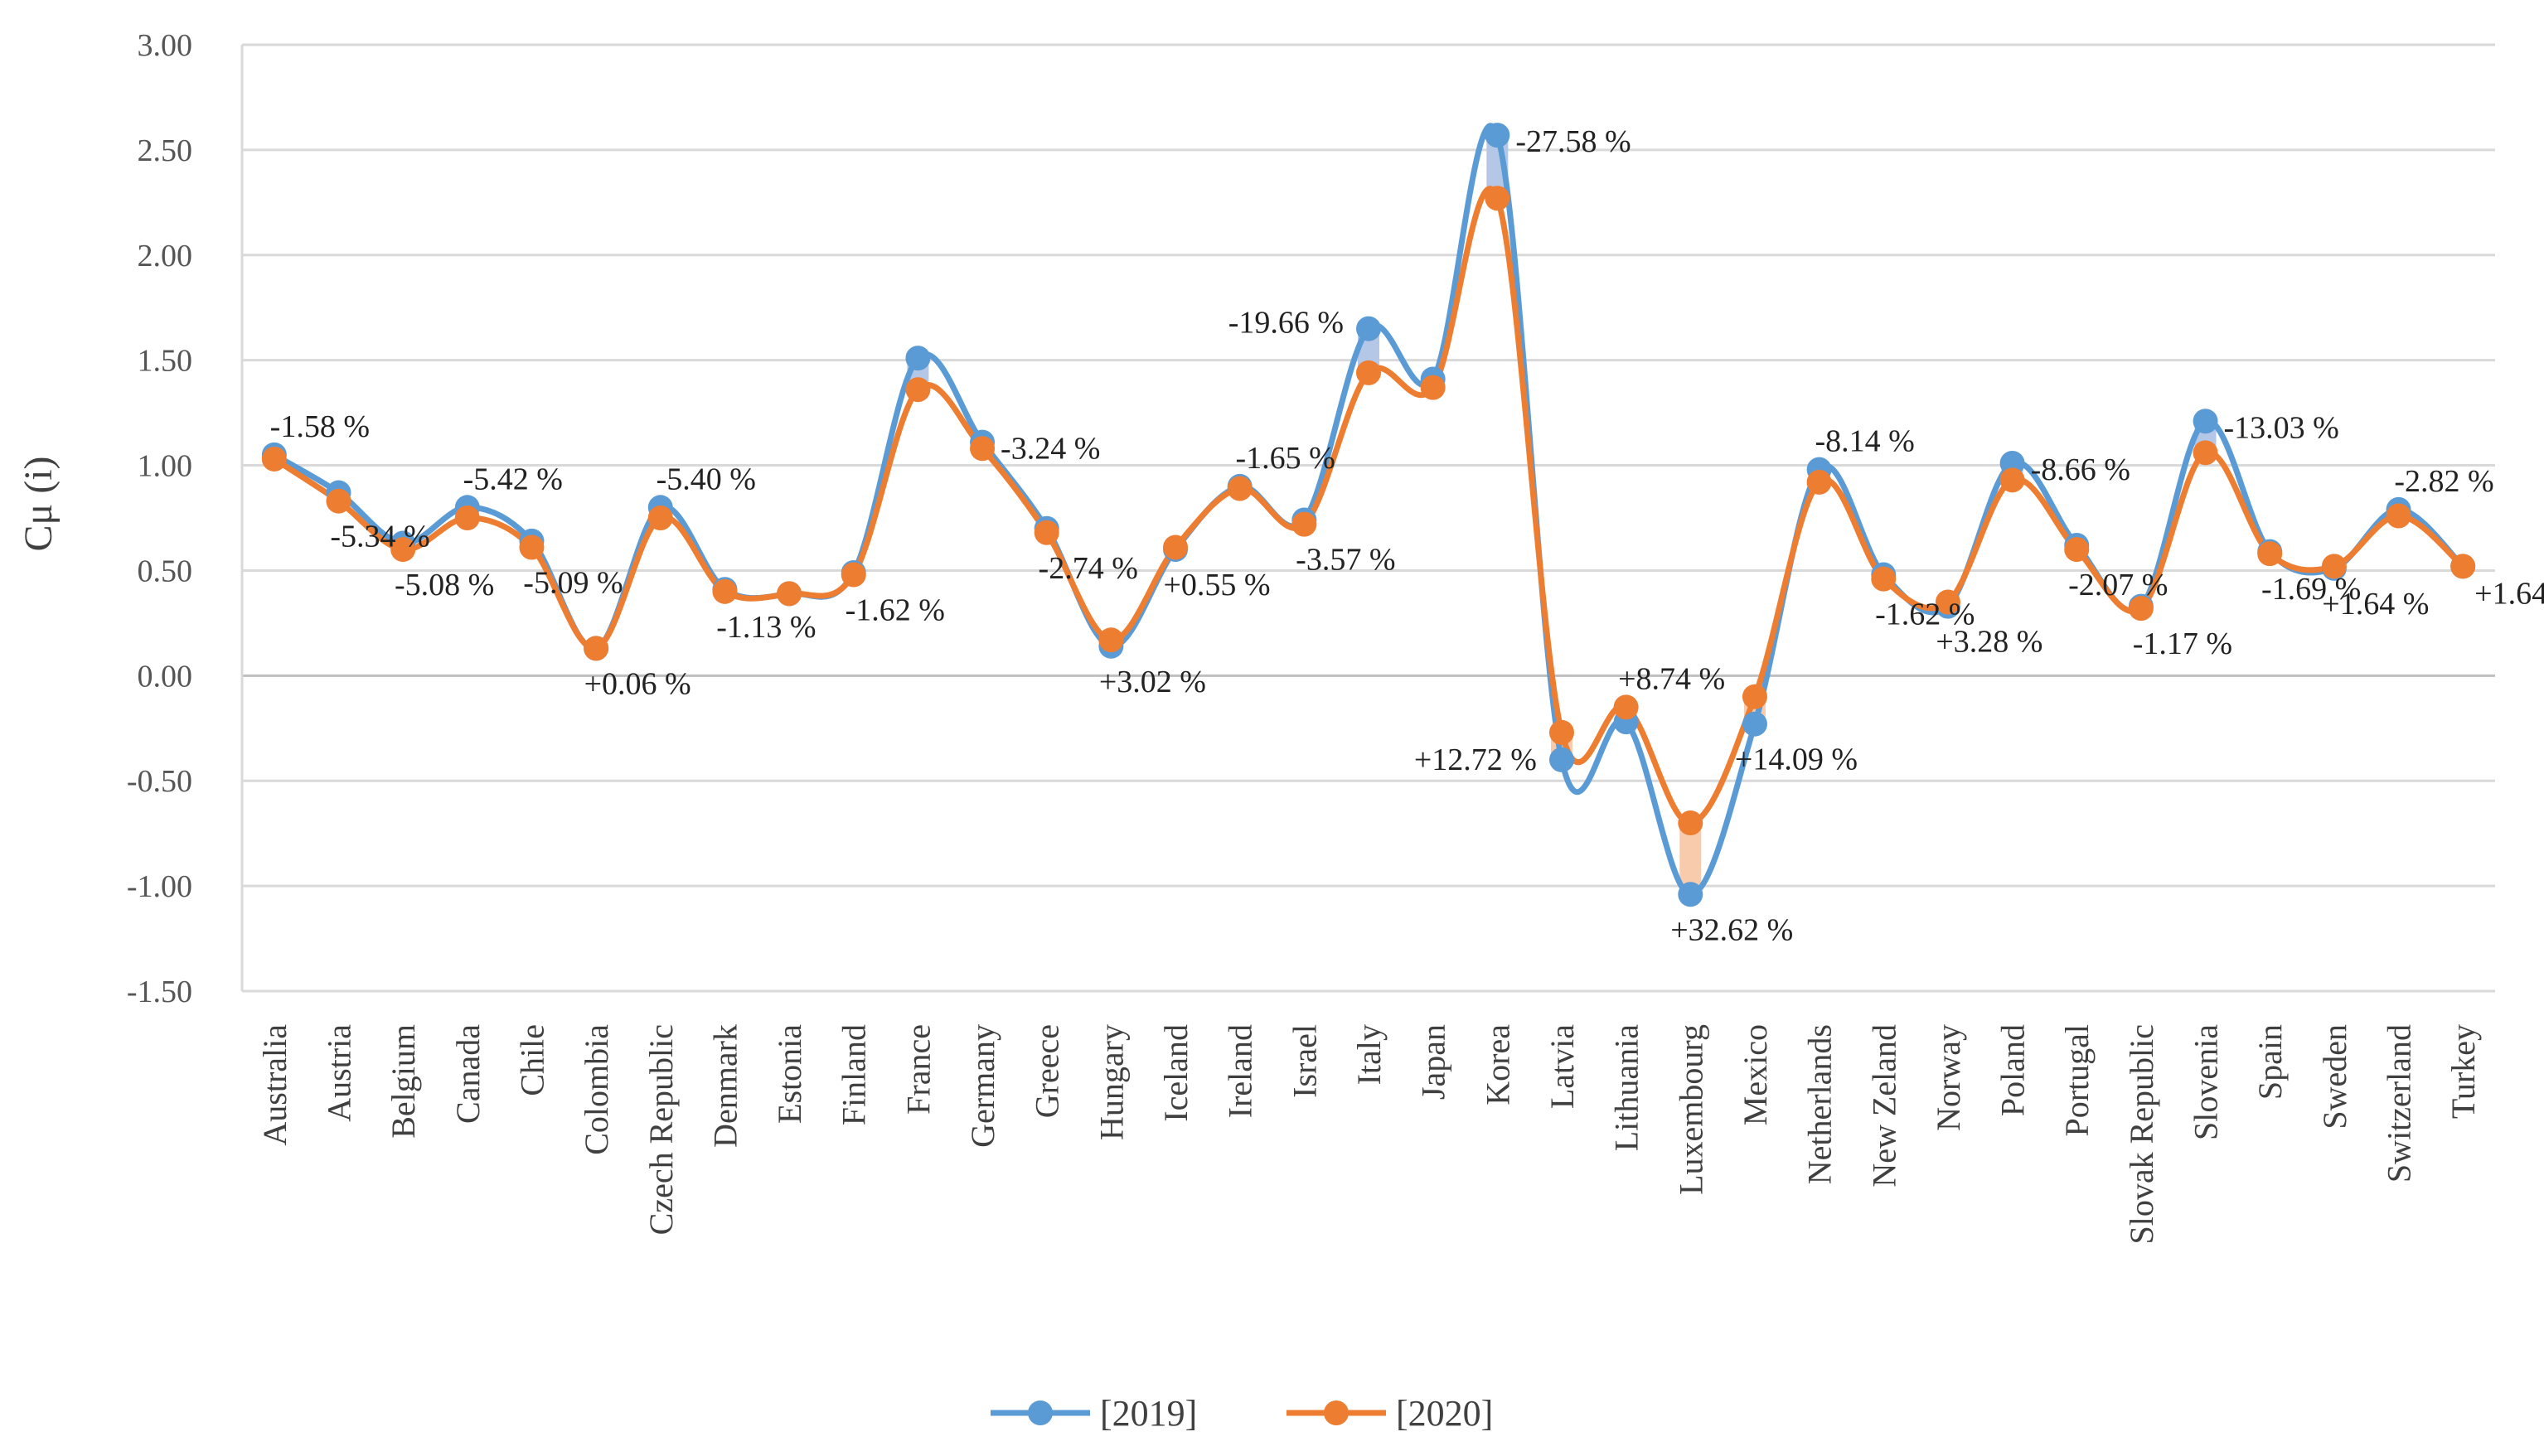 The image size is (2544, 1456). I want to click on data-label: -1.65 %, so click(1285, 458).